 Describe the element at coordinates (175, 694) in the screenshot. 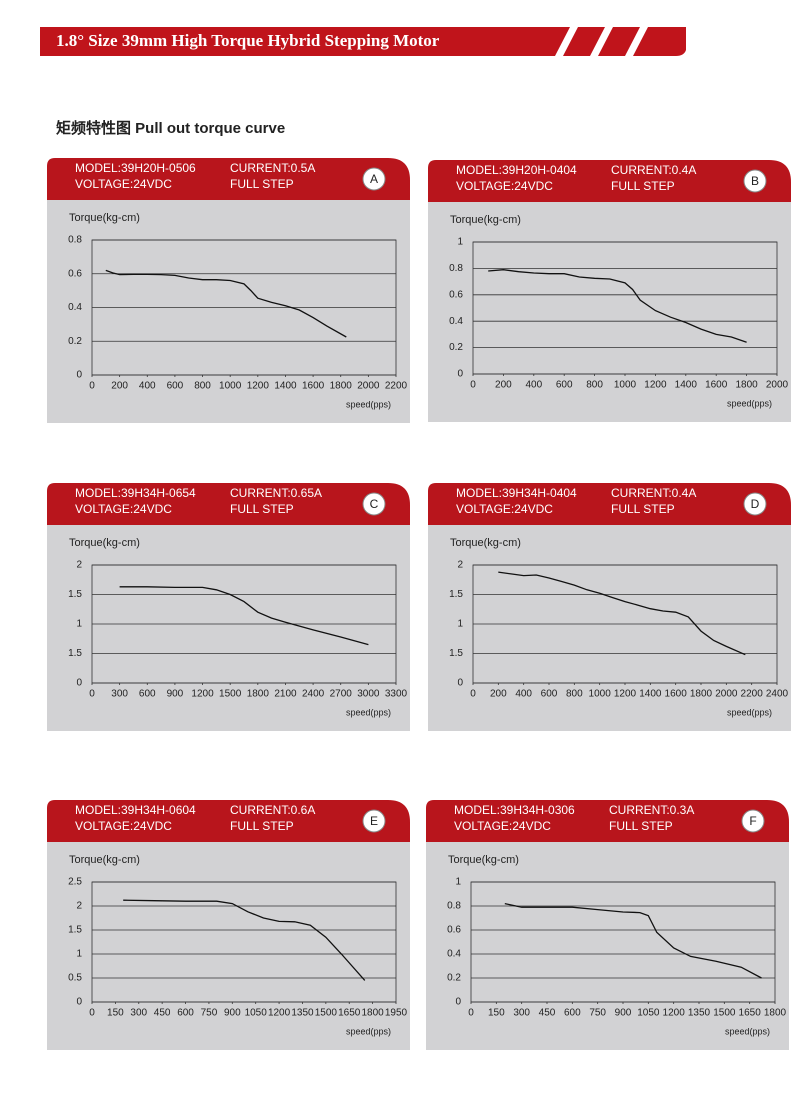

I see `x-tick-label: 900` at that location.